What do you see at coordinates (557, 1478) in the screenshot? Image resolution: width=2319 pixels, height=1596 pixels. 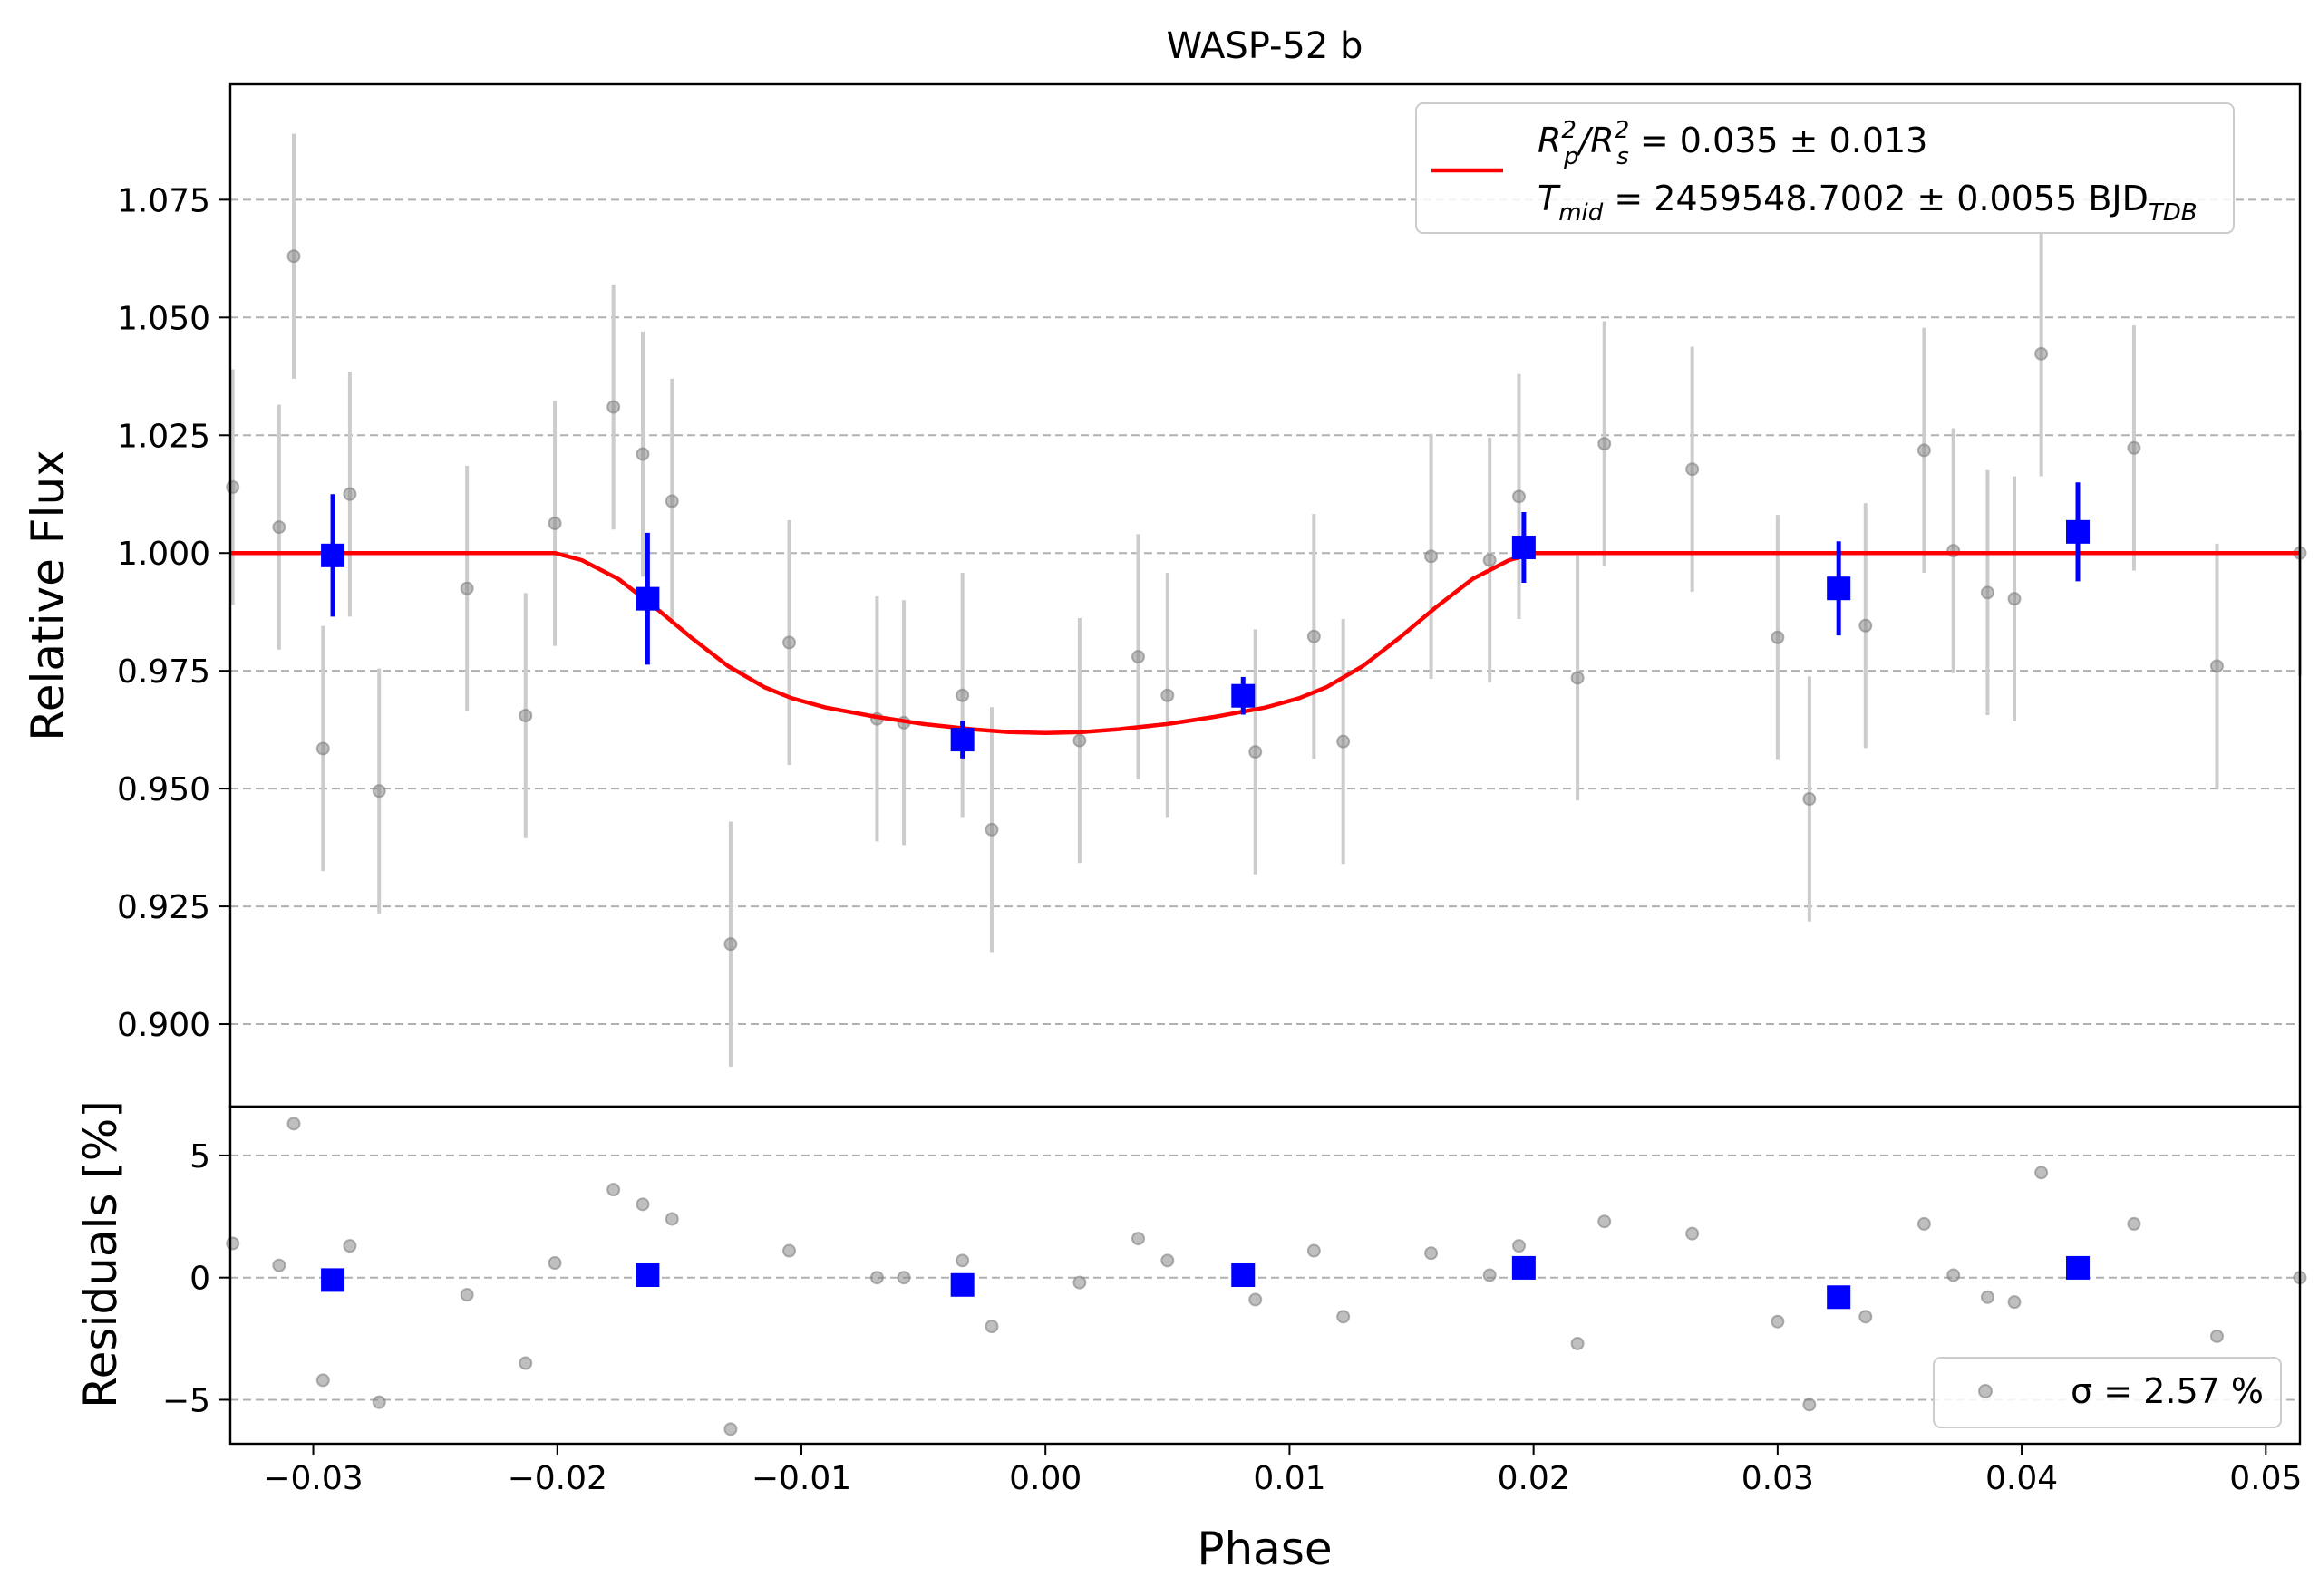 I see `x-tick-label: −0.02` at bounding box center [557, 1478].